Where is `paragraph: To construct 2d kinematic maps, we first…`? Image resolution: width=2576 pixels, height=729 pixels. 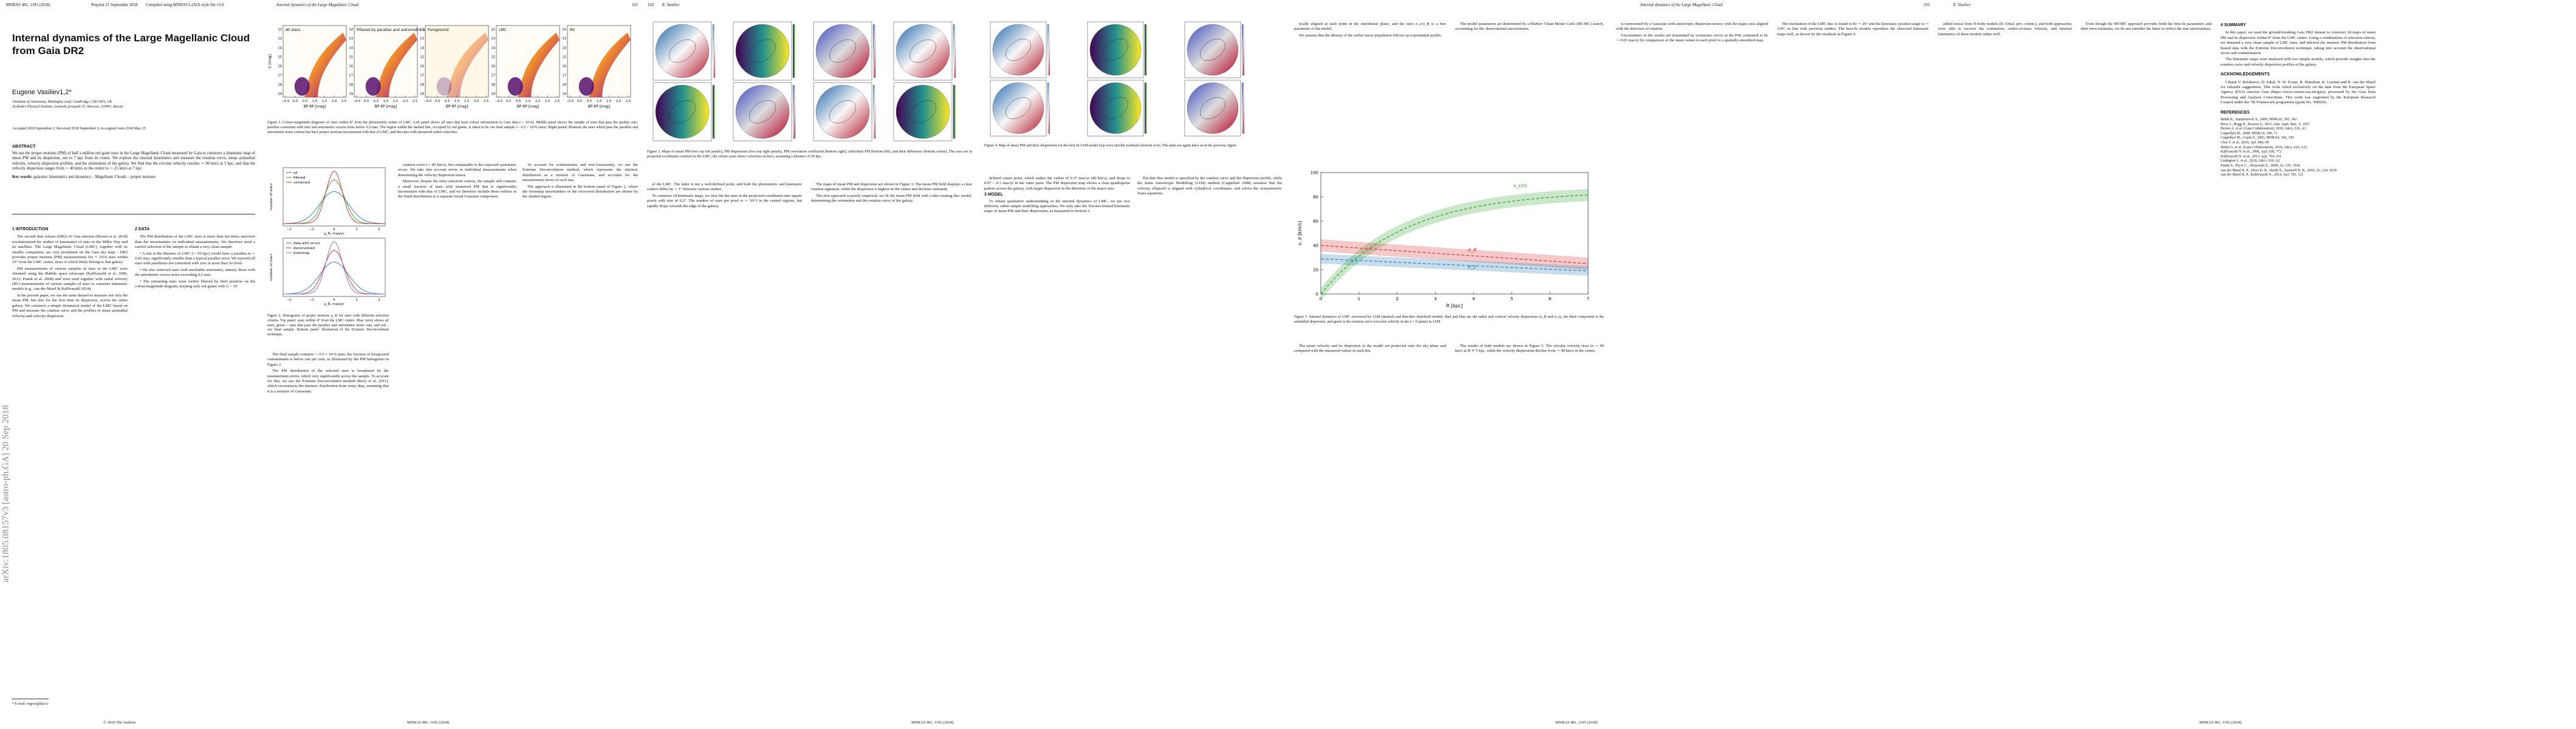
paragraph: To construct 2d kinematic maps, we first… is located at coordinates (724, 201).